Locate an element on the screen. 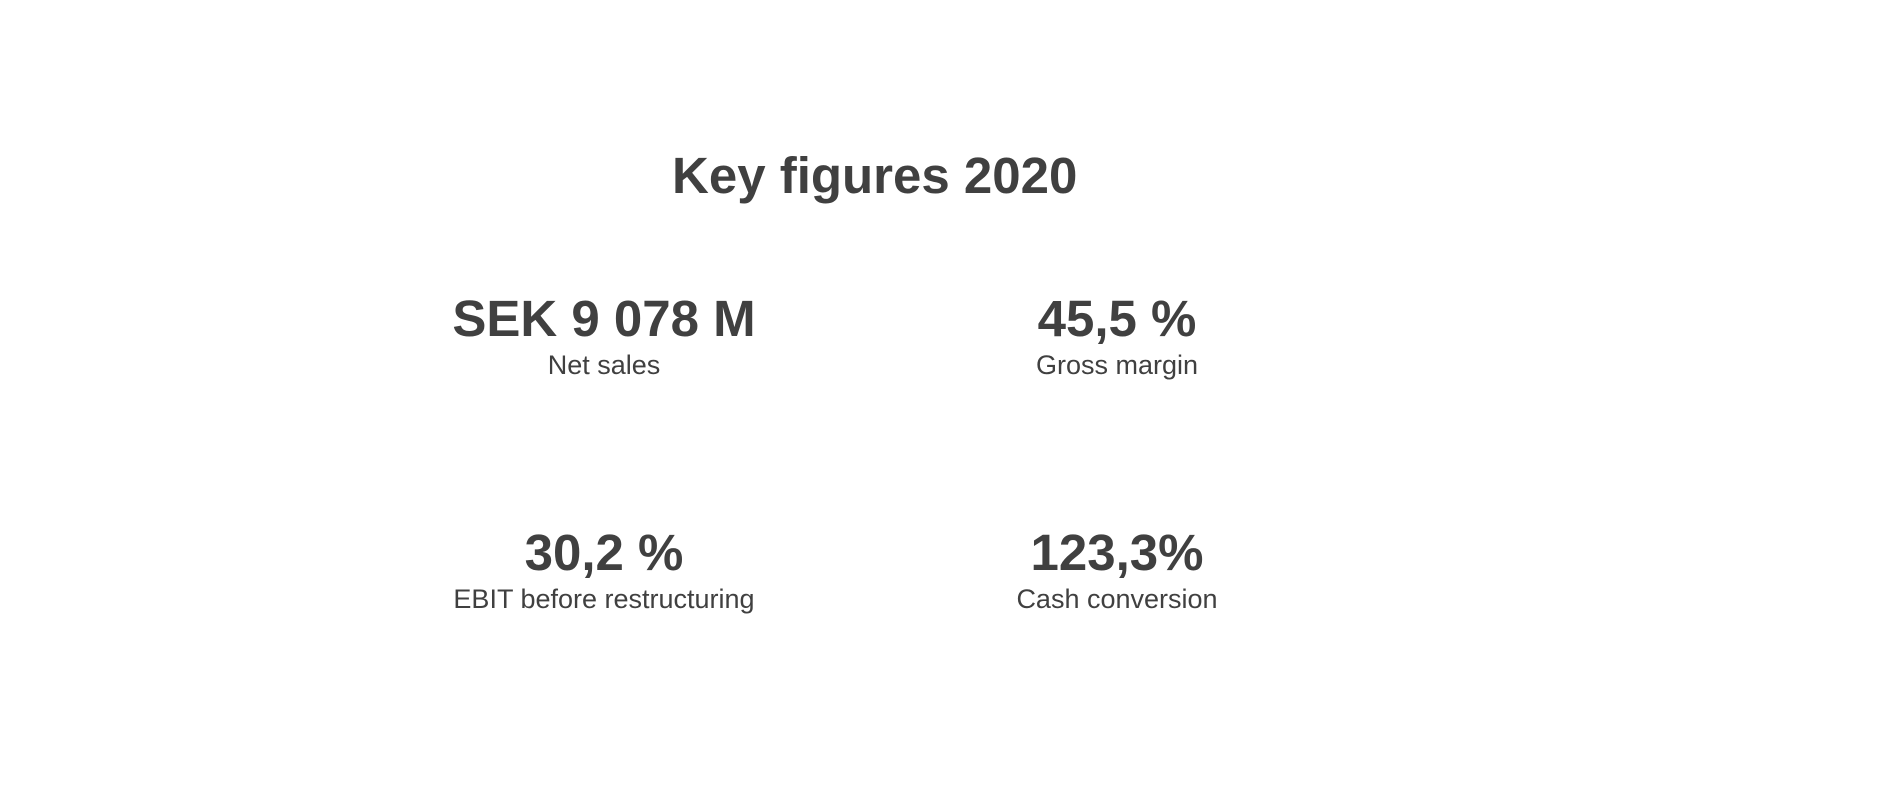 Image resolution: width=1900 pixels, height=806 pixels. page-title: Key figures 2020 is located at coordinates (875, 175).